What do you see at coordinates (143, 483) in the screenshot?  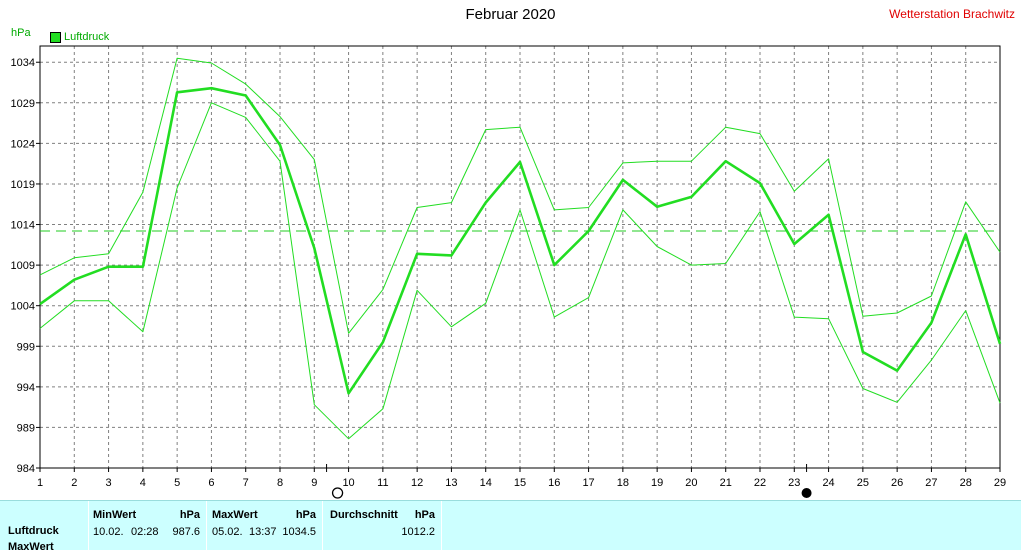 I see `x-tick-label: 4` at bounding box center [143, 483].